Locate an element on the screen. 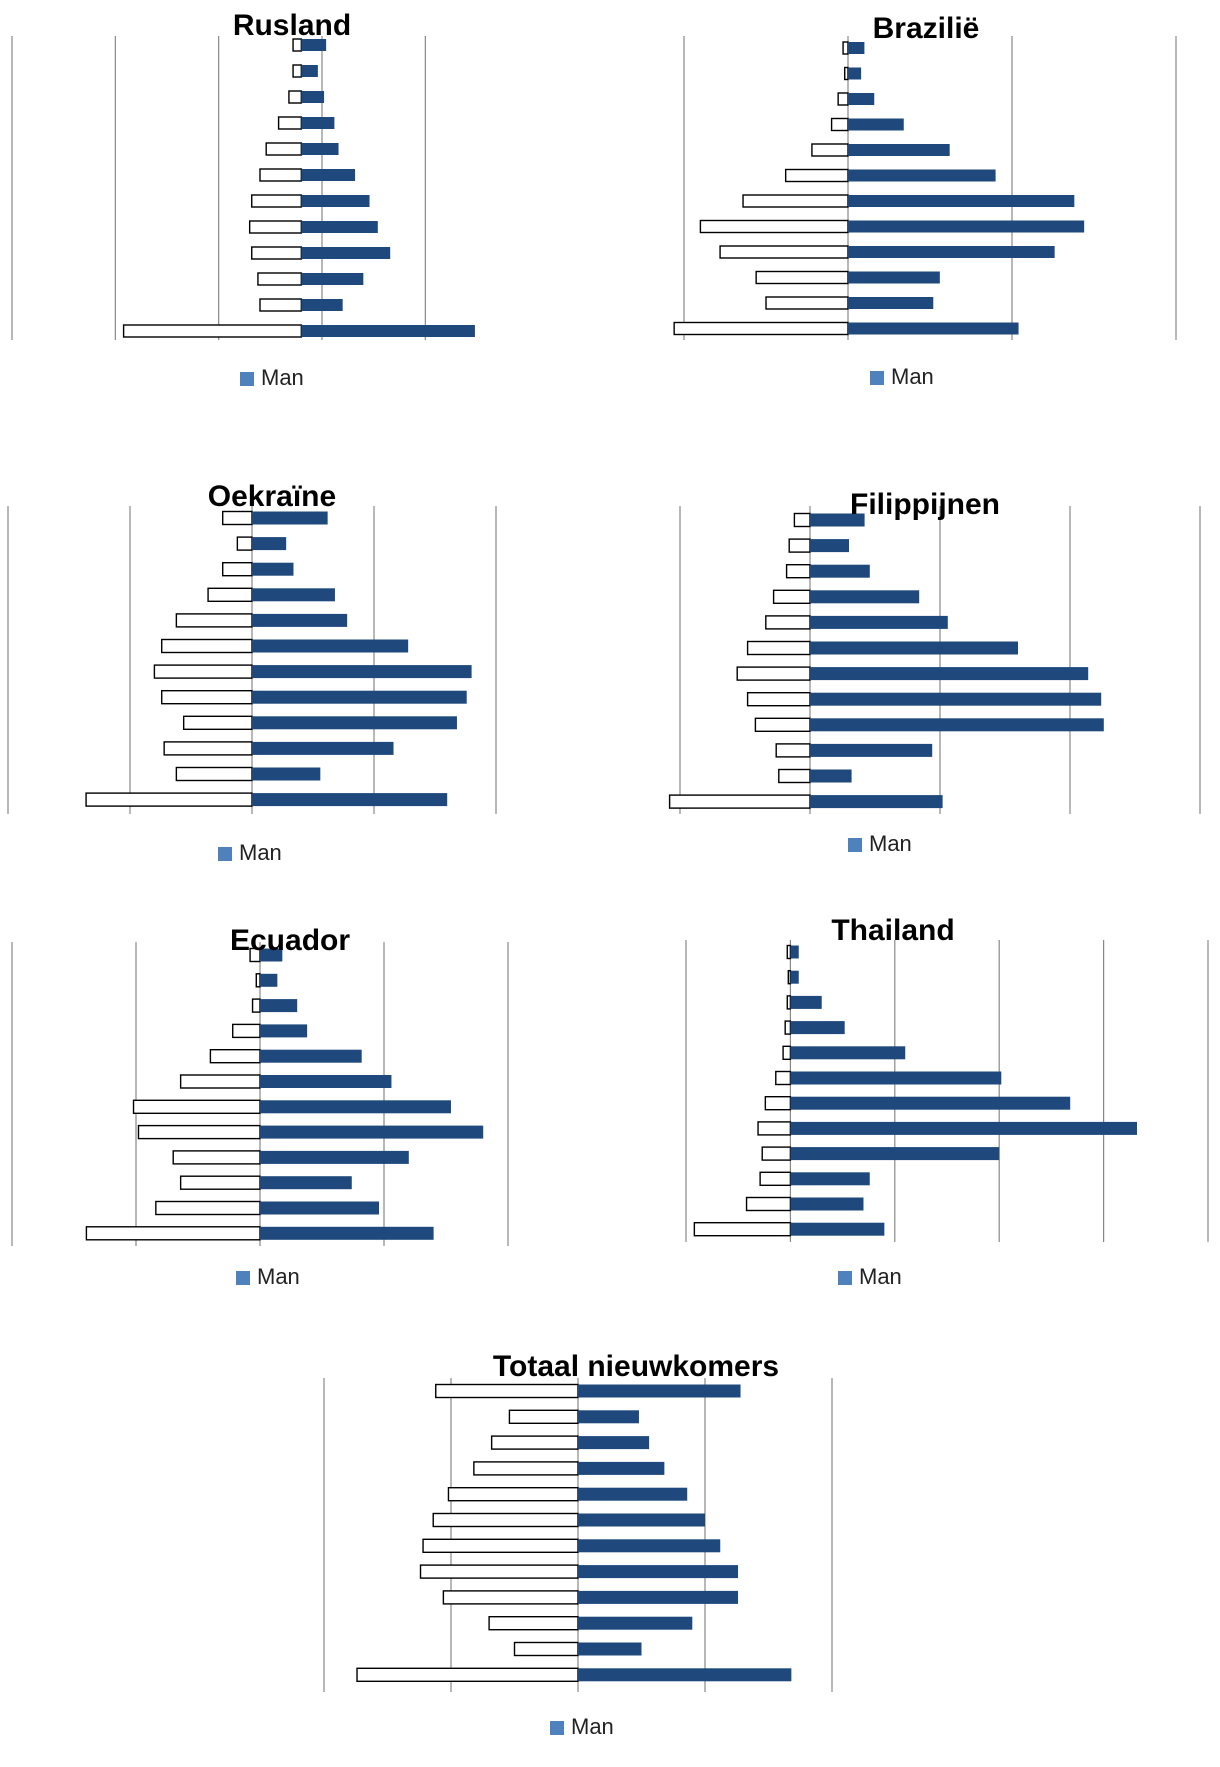 Image resolution: width=1220 pixels, height=1767 pixels. chart-title: Ecuador is located at coordinates (290, 940).